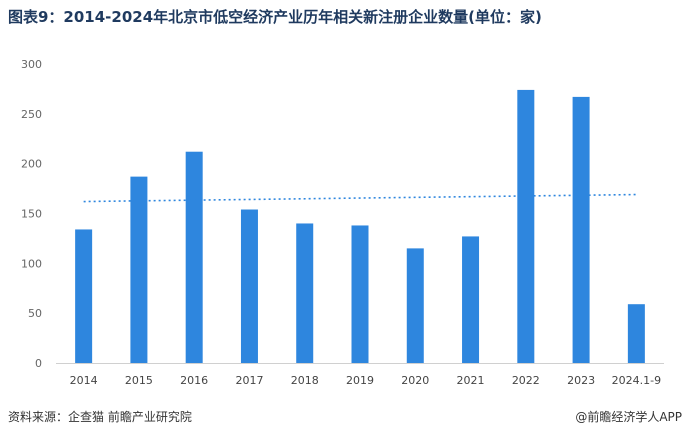 Image resolution: width=691 pixels, height=439 pixels. What do you see at coordinates (139, 380) in the screenshot?
I see `x-tick-label: 2015` at bounding box center [139, 380].